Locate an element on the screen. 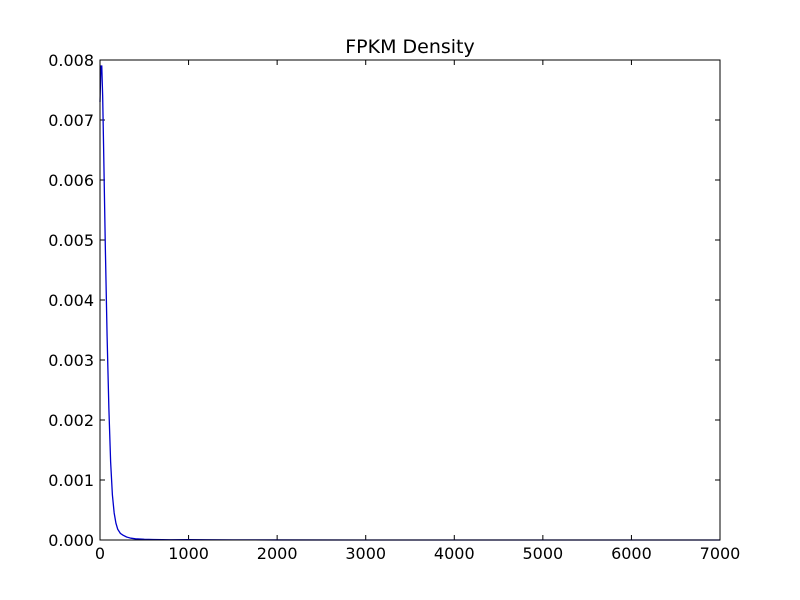  y-tick-label: 0.003 is located at coordinates (71, 360).